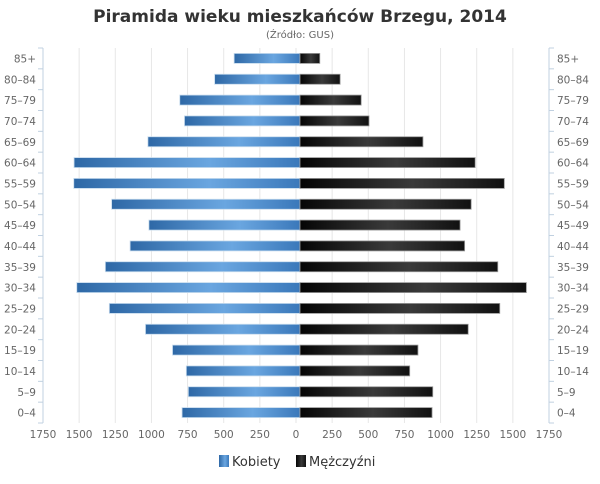 The width and height of the screenshot is (600, 484). I want to click on chart-title: Piramida wieku mieszkańców Brzegu, 2014, so click(300, 17).